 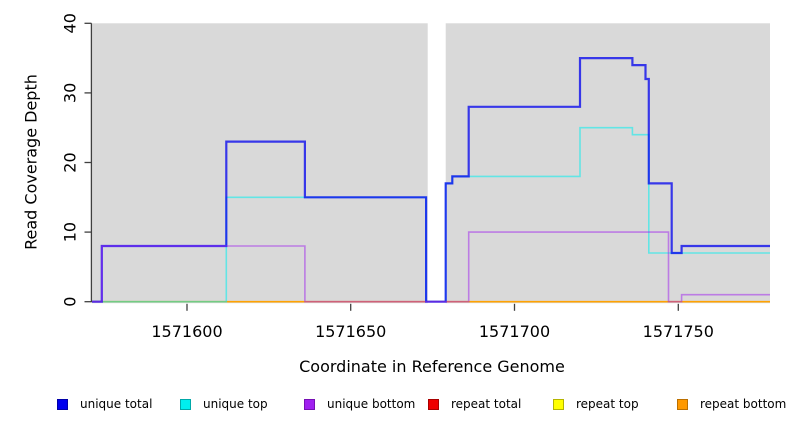 What do you see at coordinates (186, 331) in the screenshot?
I see `x-tick-label: 1571600` at bounding box center [186, 331].